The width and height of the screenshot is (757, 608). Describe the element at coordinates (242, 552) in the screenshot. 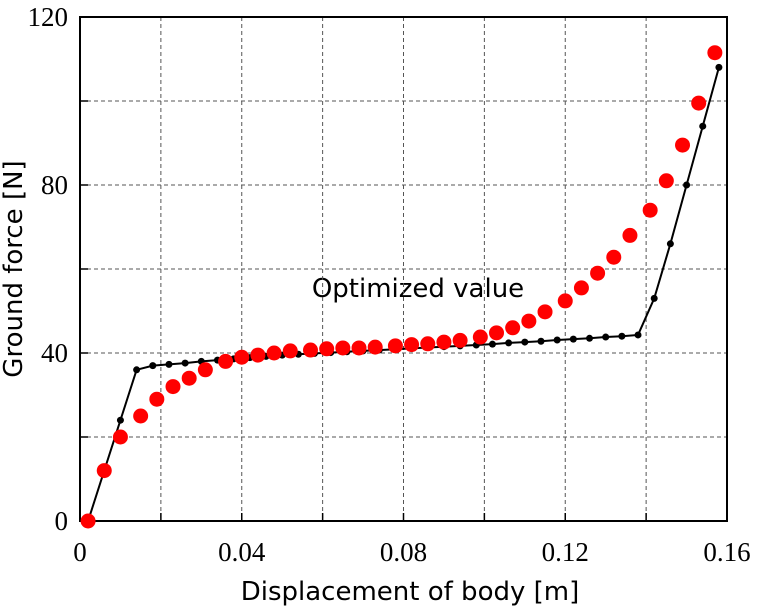

I see `x-tick-label: 0.04` at that location.